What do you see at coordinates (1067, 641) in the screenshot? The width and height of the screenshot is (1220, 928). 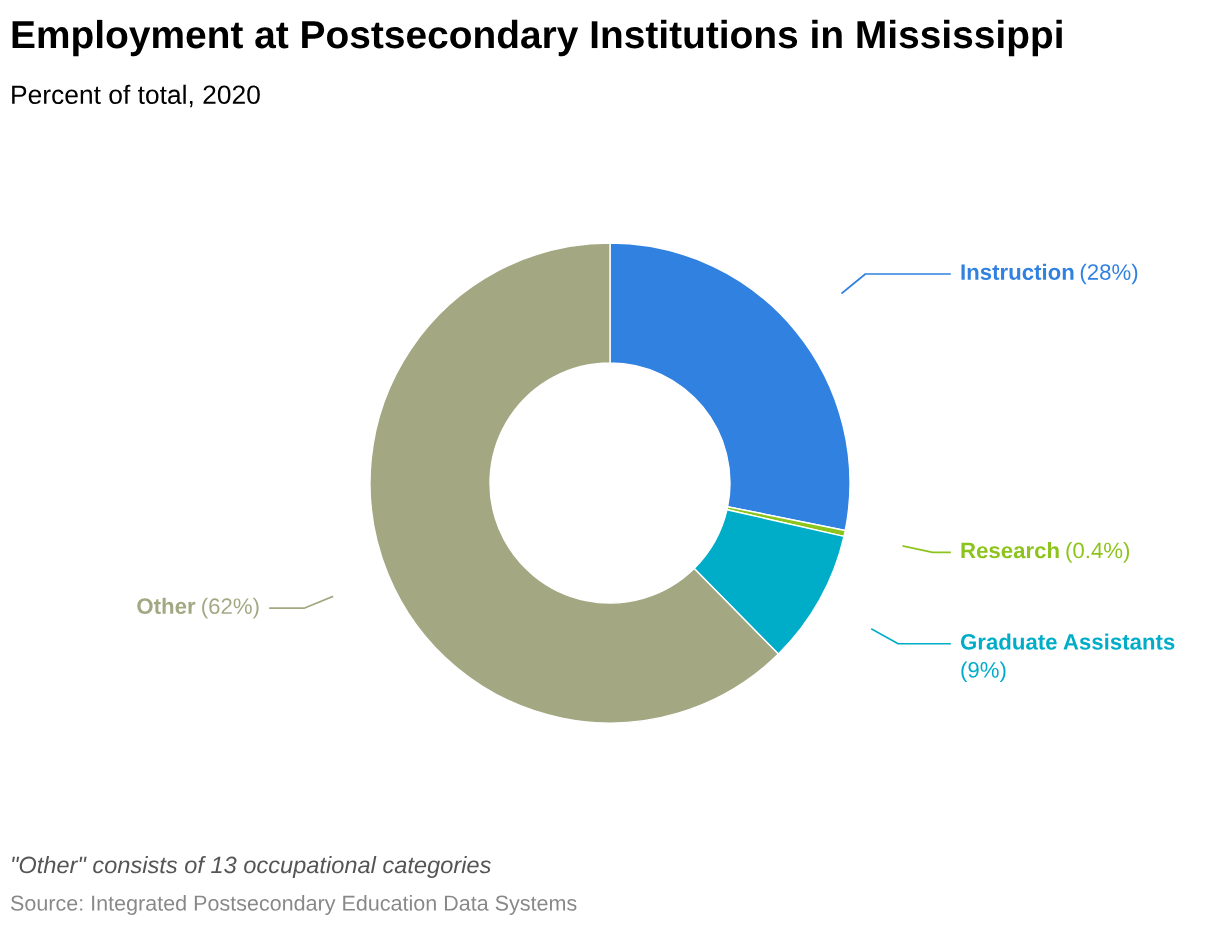 I see `legend-label: Graduate Assistants` at bounding box center [1067, 641].